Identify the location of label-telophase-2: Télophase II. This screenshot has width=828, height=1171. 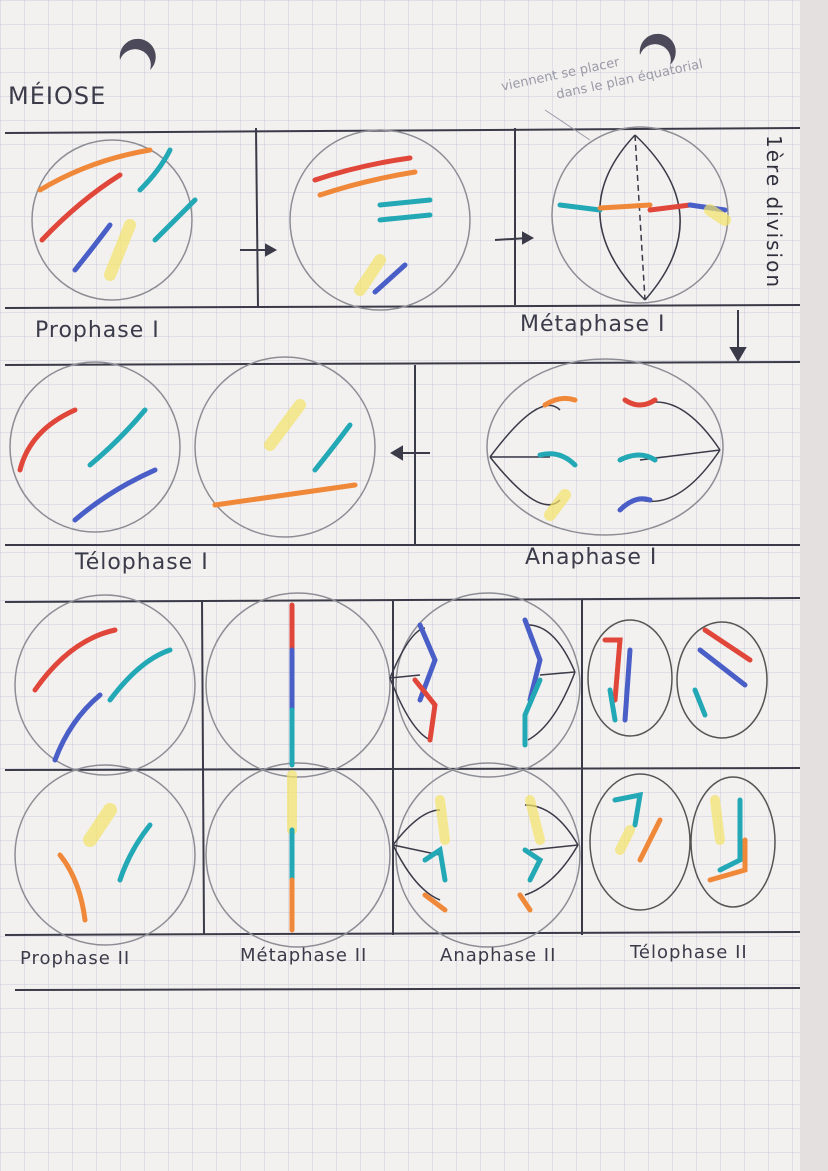
(689, 952).